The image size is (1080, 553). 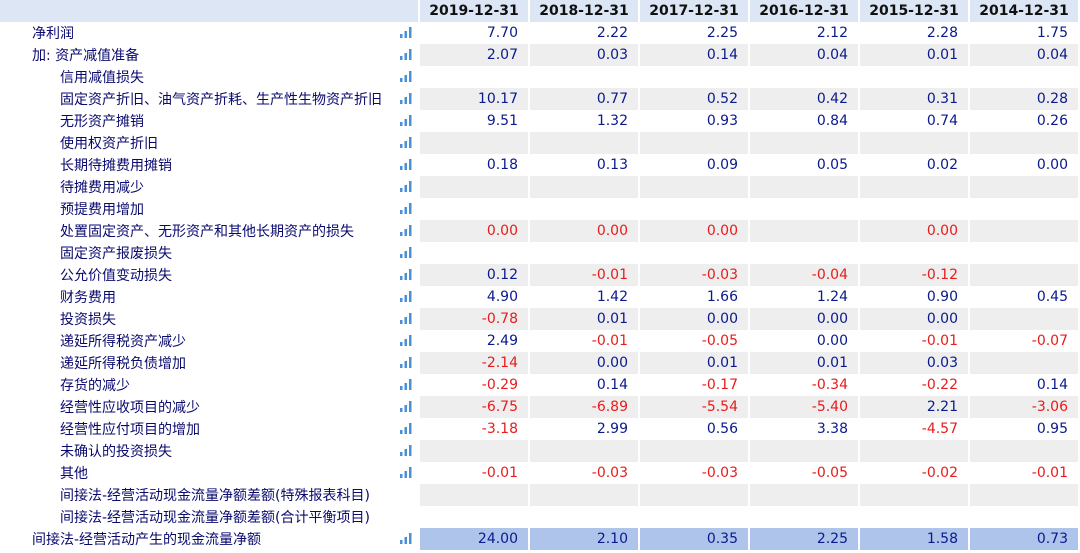 I want to click on value-cell: 9.51, so click(x=475, y=121).